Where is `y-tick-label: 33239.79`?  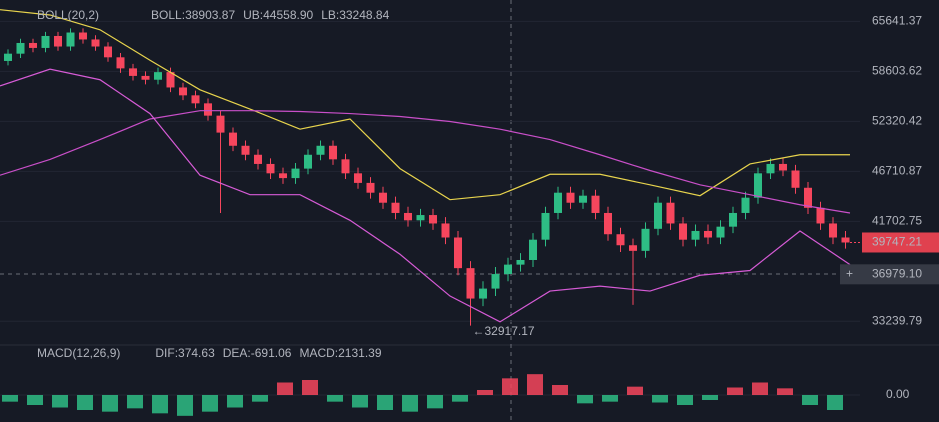 y-tick-label: 33239.79 is located at coordinates (897, 320).